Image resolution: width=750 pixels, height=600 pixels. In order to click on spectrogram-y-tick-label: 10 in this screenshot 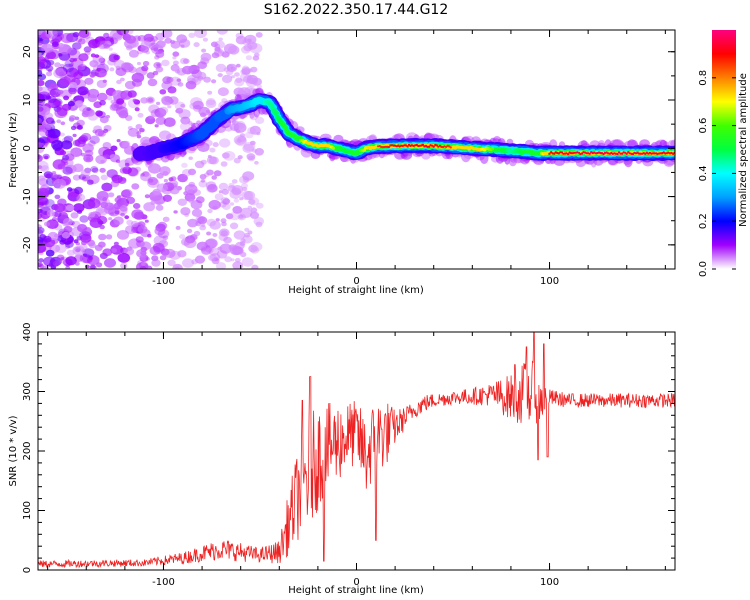, I will do `click(27, 100)`.